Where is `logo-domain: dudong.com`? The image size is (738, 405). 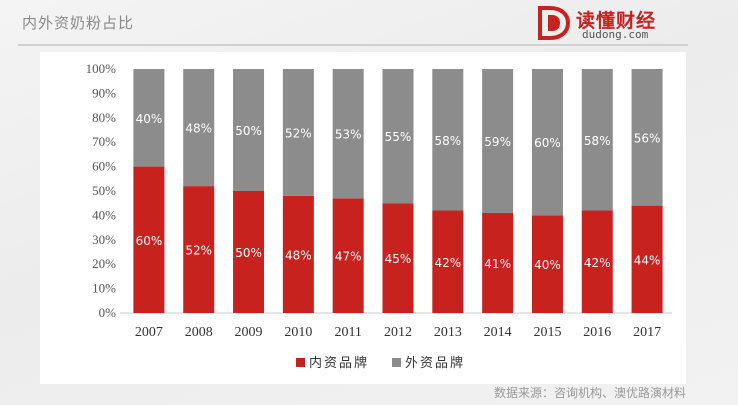
logo-domain: dudong.com is located at coordinates (615, 34).